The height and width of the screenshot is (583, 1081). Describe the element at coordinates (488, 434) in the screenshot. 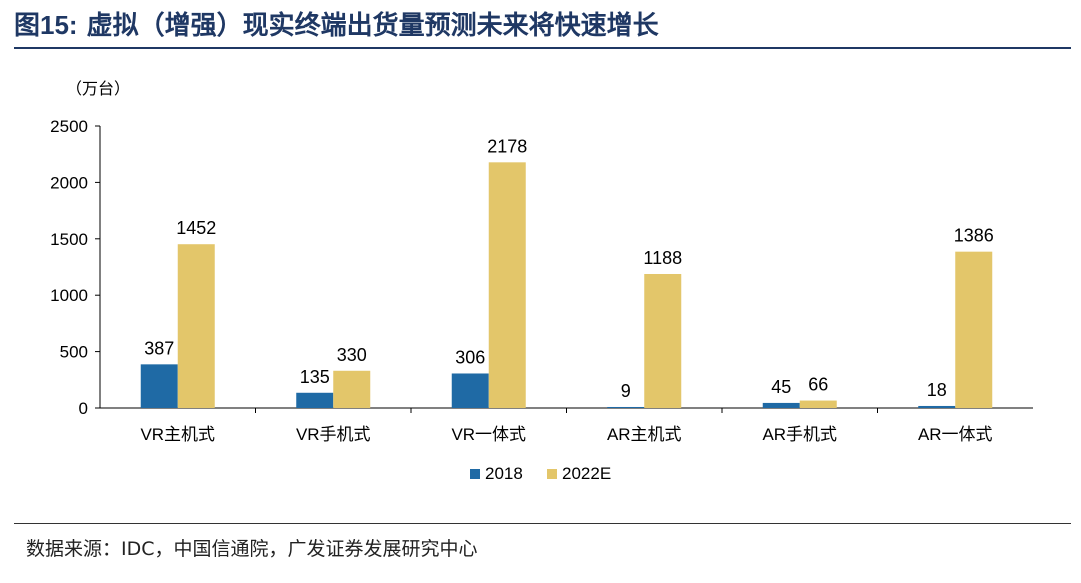

I see `x-tick-label: VR一体式` at that location.